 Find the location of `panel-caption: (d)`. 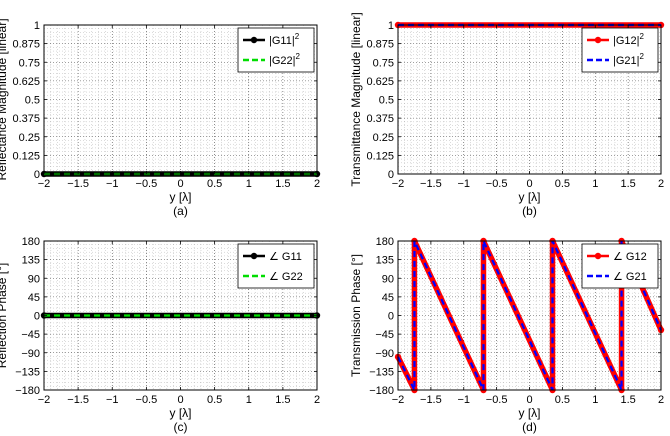

panel-caption: (d) is located at coordinates (529, 427).